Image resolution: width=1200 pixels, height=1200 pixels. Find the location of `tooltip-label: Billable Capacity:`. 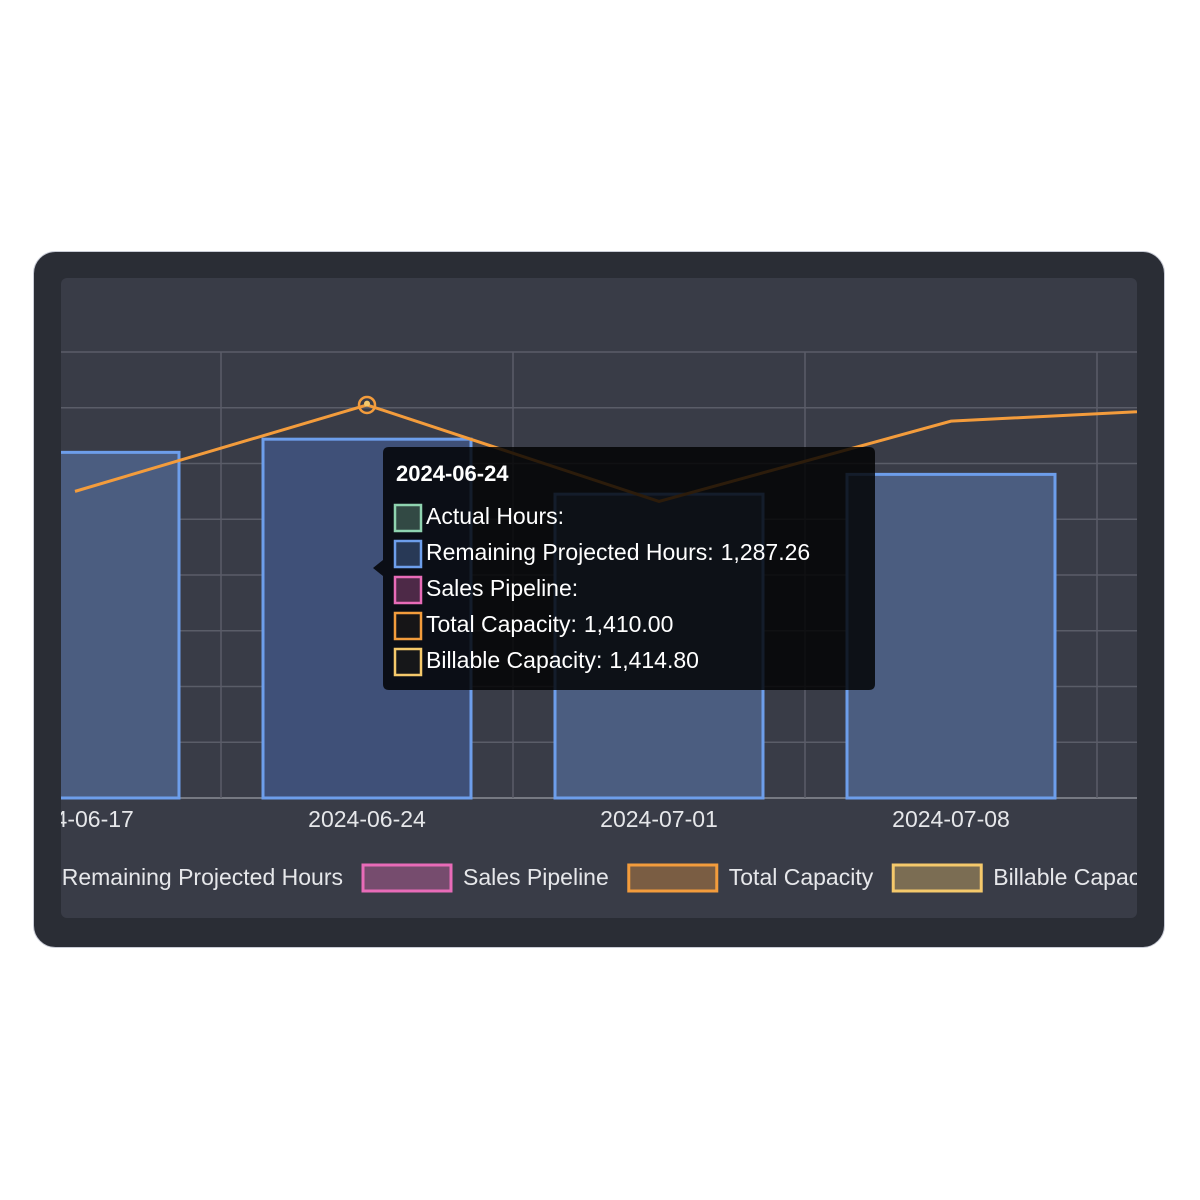

tooltip-label: Billable Capacity: is located at coordinates (514, 660).